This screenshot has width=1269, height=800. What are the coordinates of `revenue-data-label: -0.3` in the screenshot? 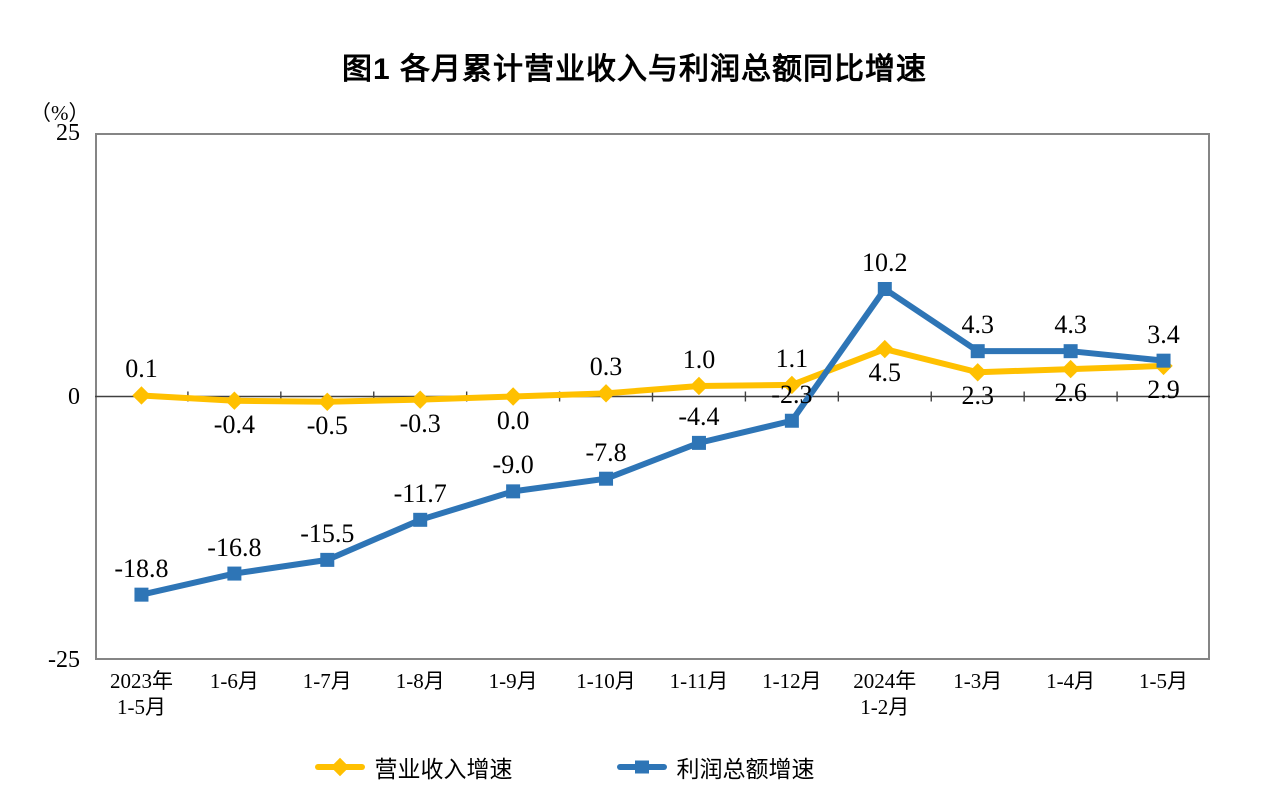 It's located at (420, 423).